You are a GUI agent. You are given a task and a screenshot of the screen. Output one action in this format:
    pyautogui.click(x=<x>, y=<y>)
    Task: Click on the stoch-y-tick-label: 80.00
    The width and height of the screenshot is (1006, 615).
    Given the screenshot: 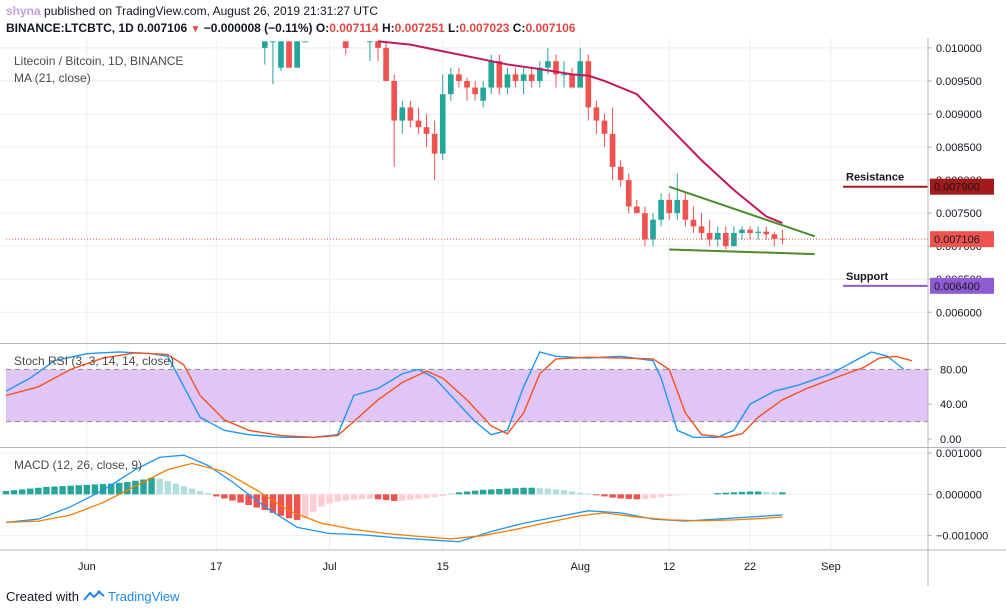 What is the action you would take?
    pyautogui.click(x=954, y=370)
    